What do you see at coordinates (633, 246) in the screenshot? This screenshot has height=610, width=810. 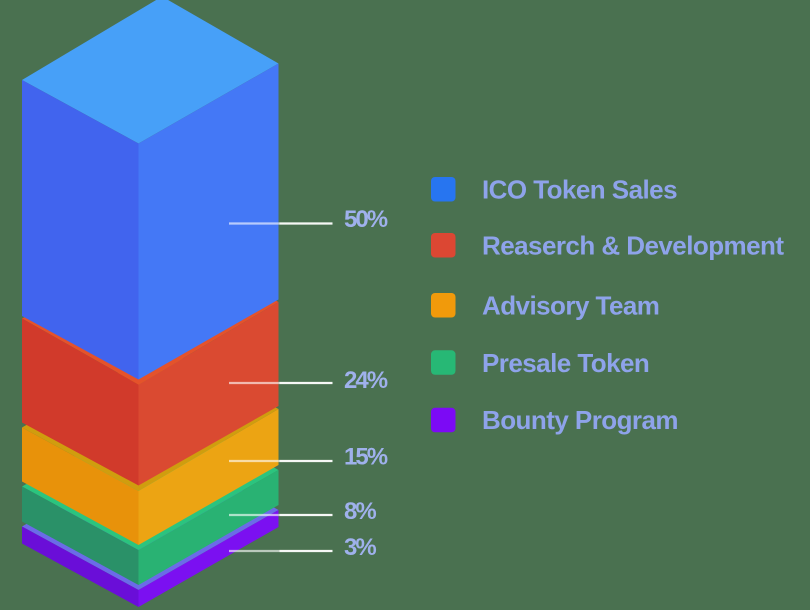 I see `svg-text: Reaserch & Development` at bounding box center [633, 246].